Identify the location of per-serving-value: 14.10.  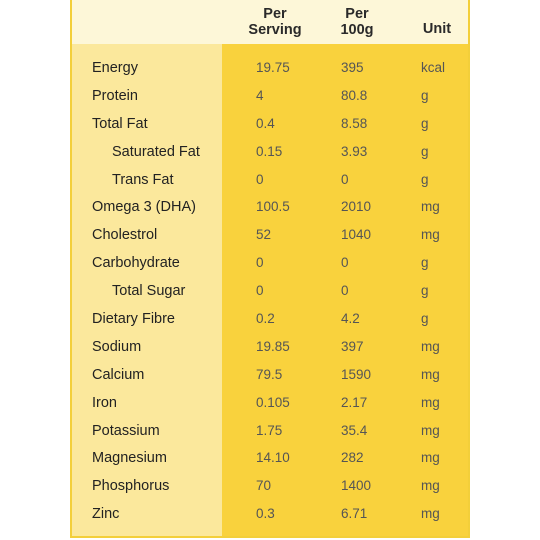
(273, 458).